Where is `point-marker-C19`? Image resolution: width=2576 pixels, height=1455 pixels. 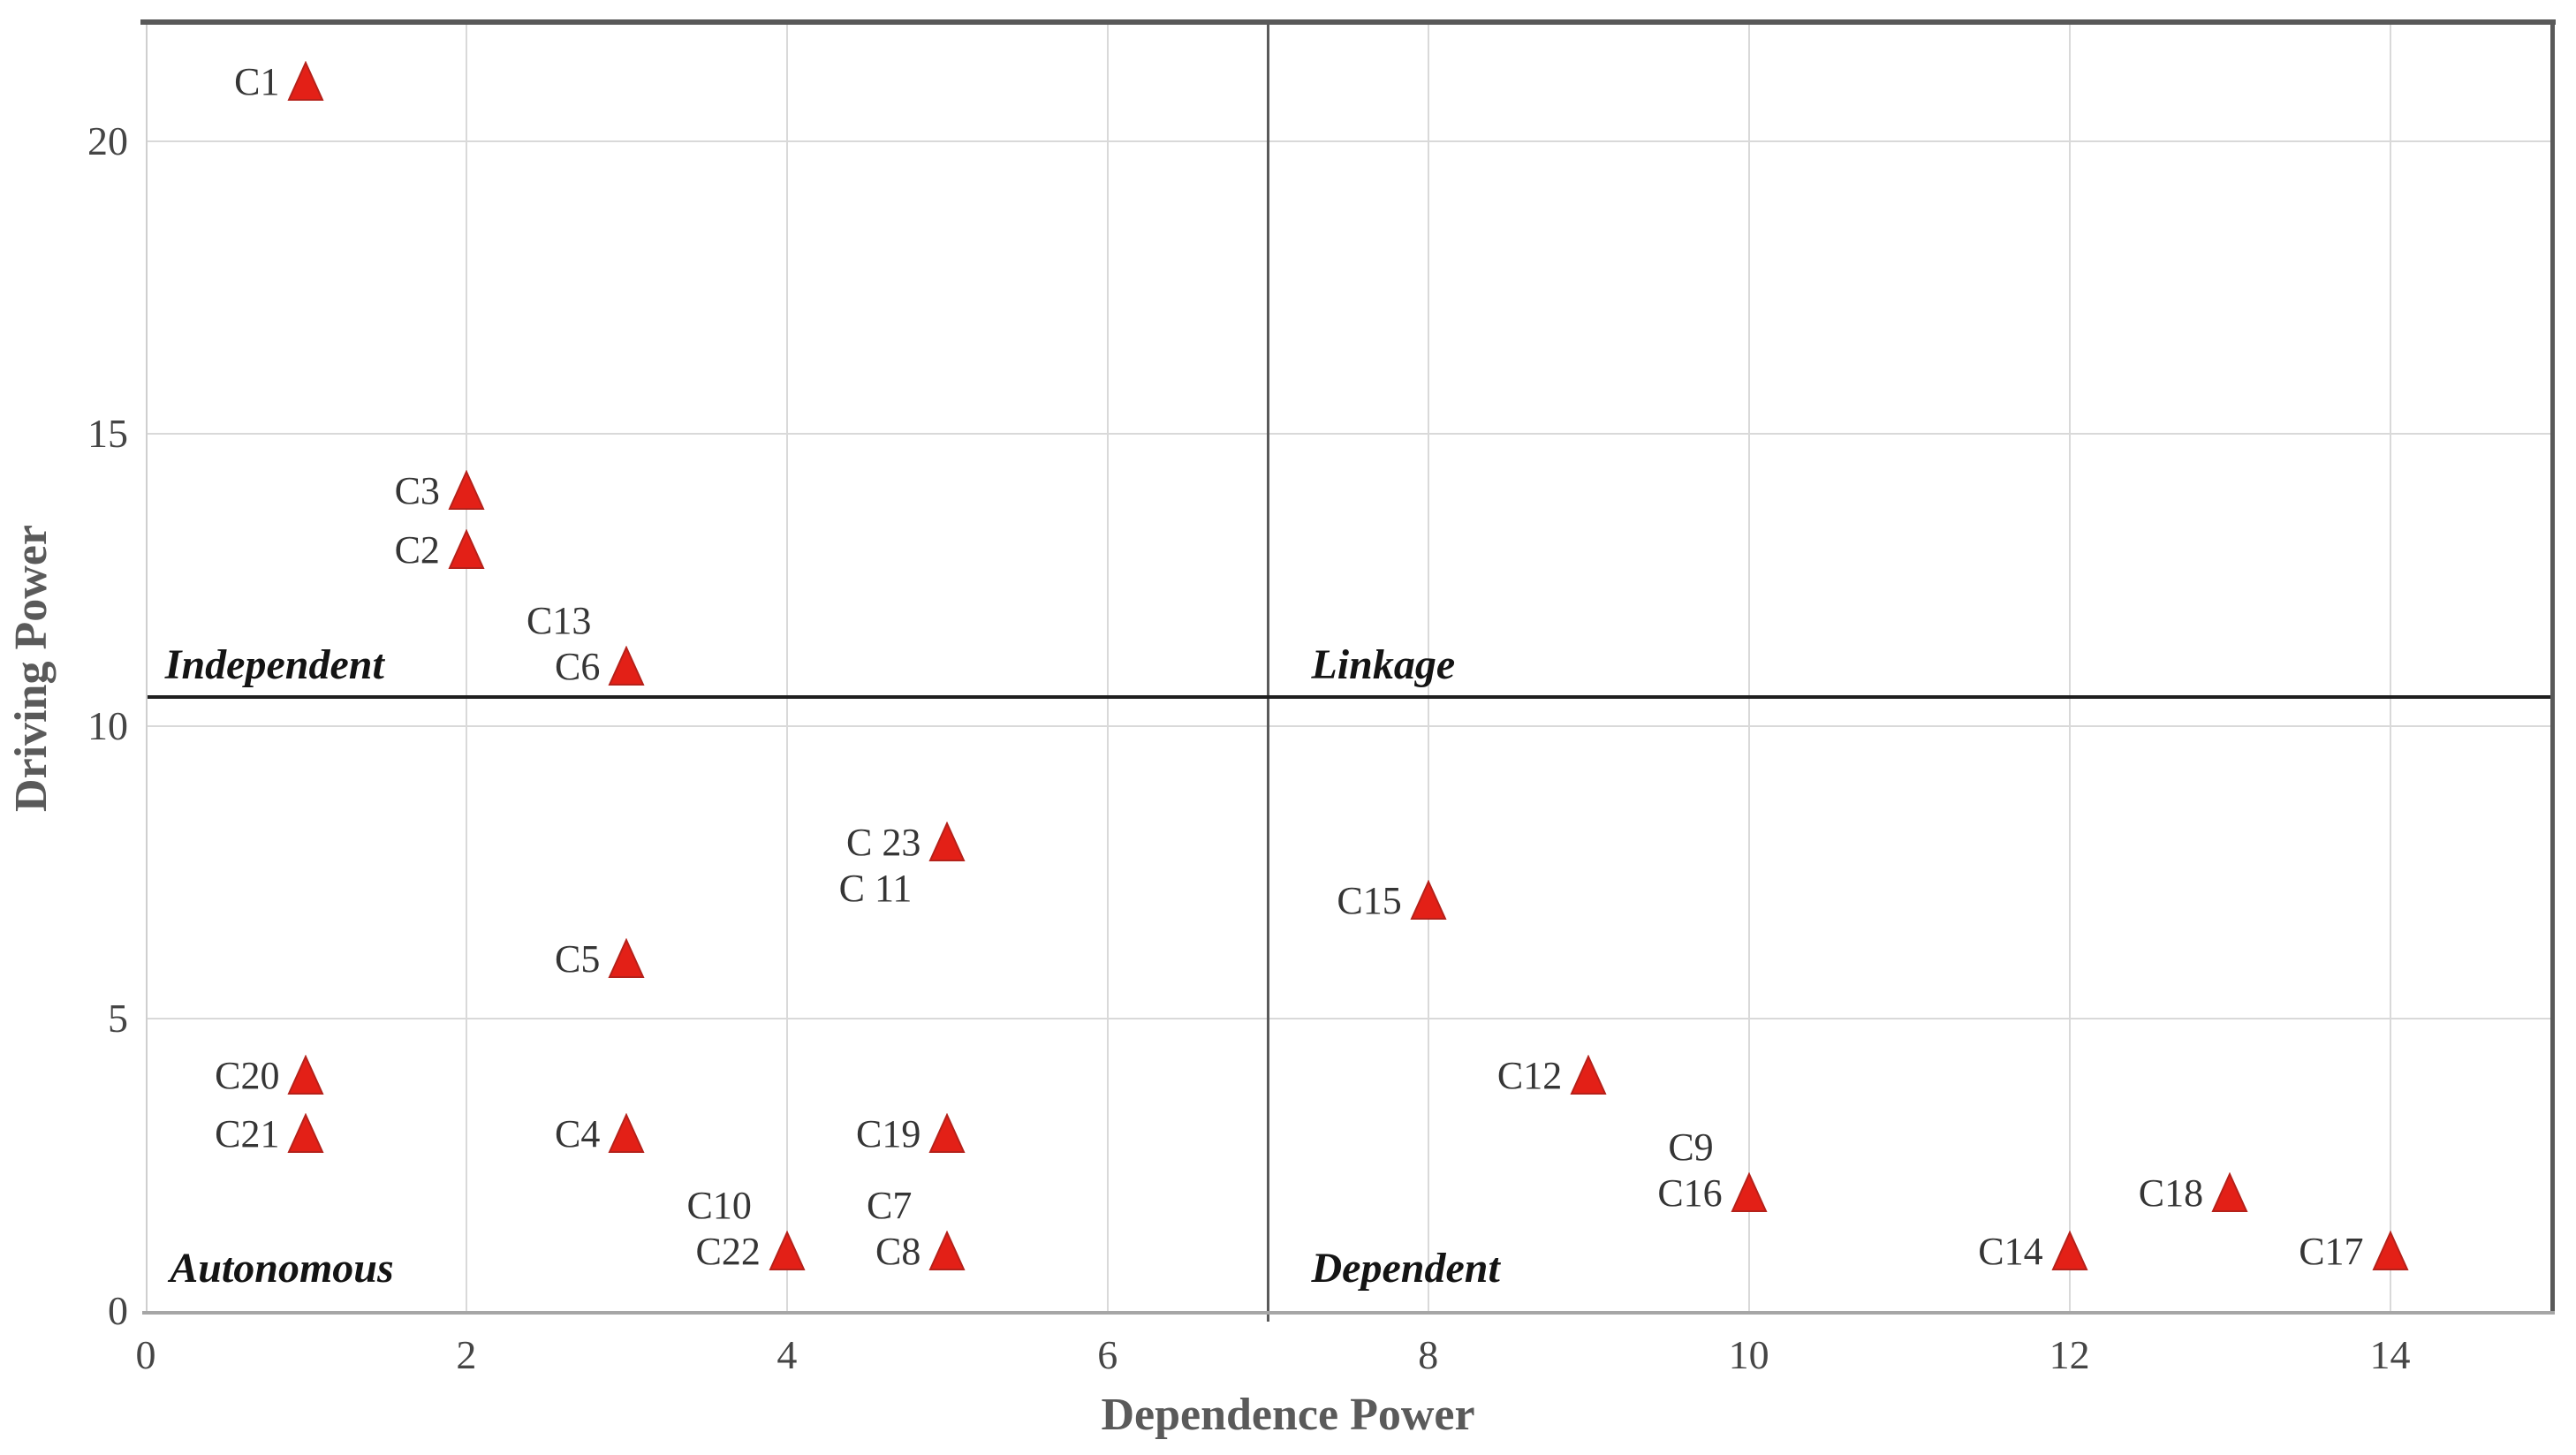 point-marker-C19 is located at coordinates (947, 1133).